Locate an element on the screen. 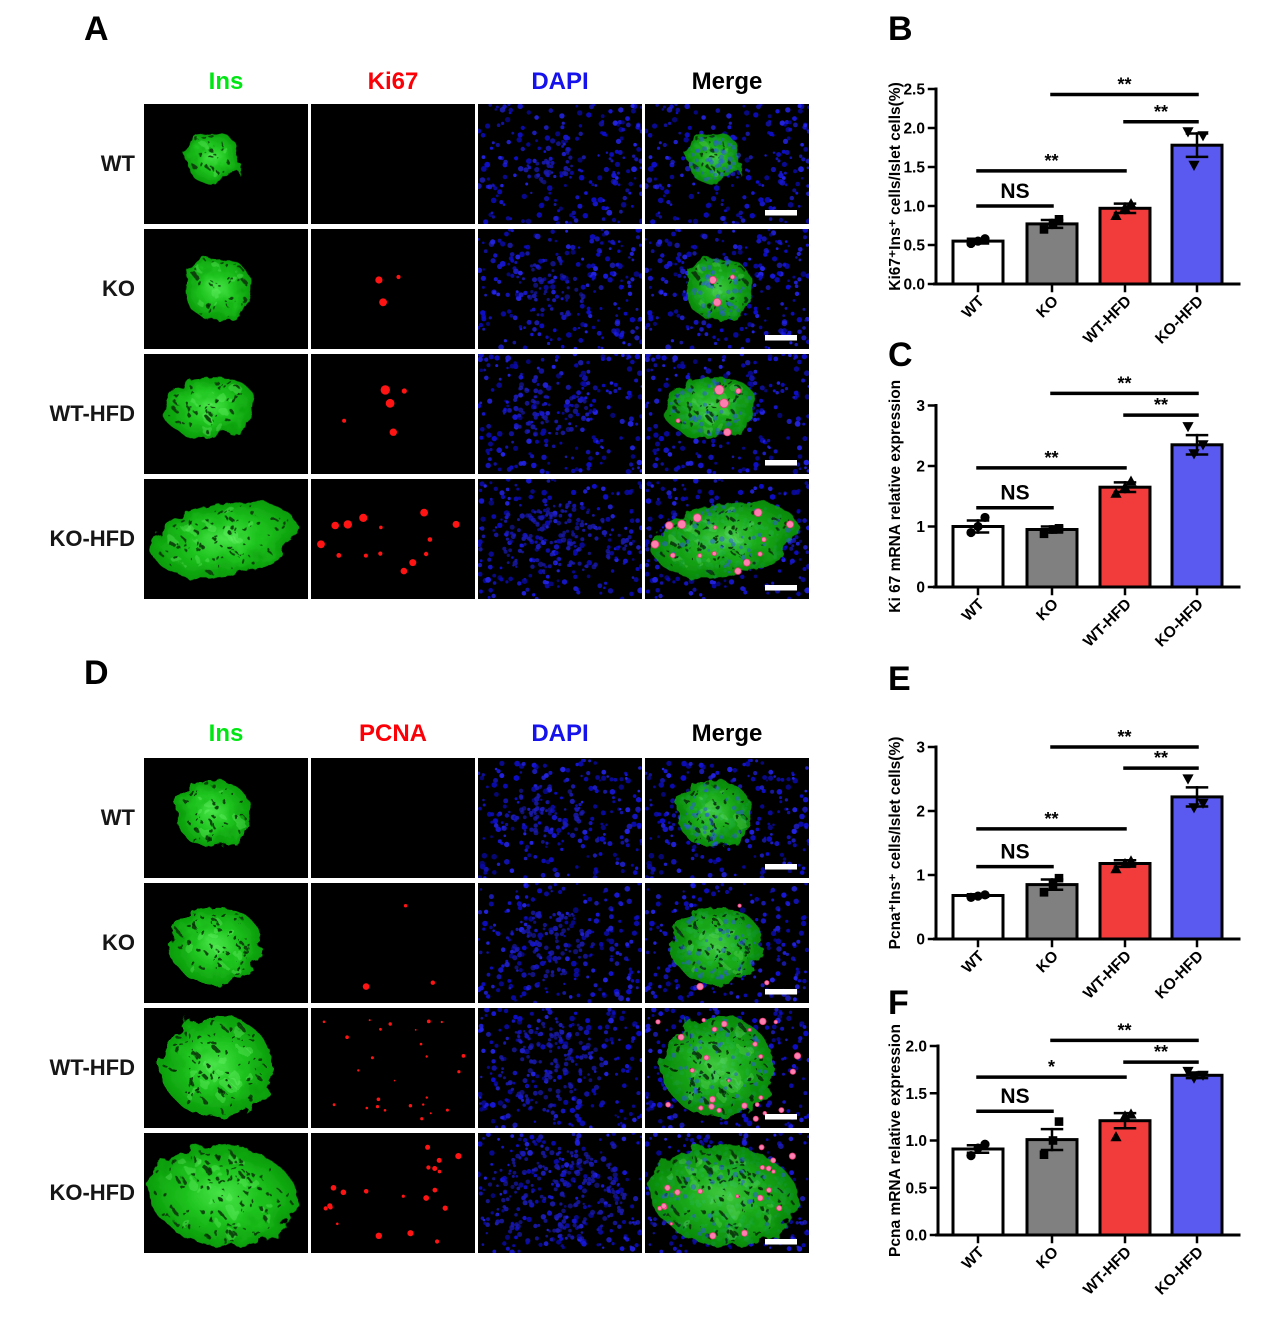  micrograph-d-wt-hfd-dapi is located at coordinates (560, 1068).